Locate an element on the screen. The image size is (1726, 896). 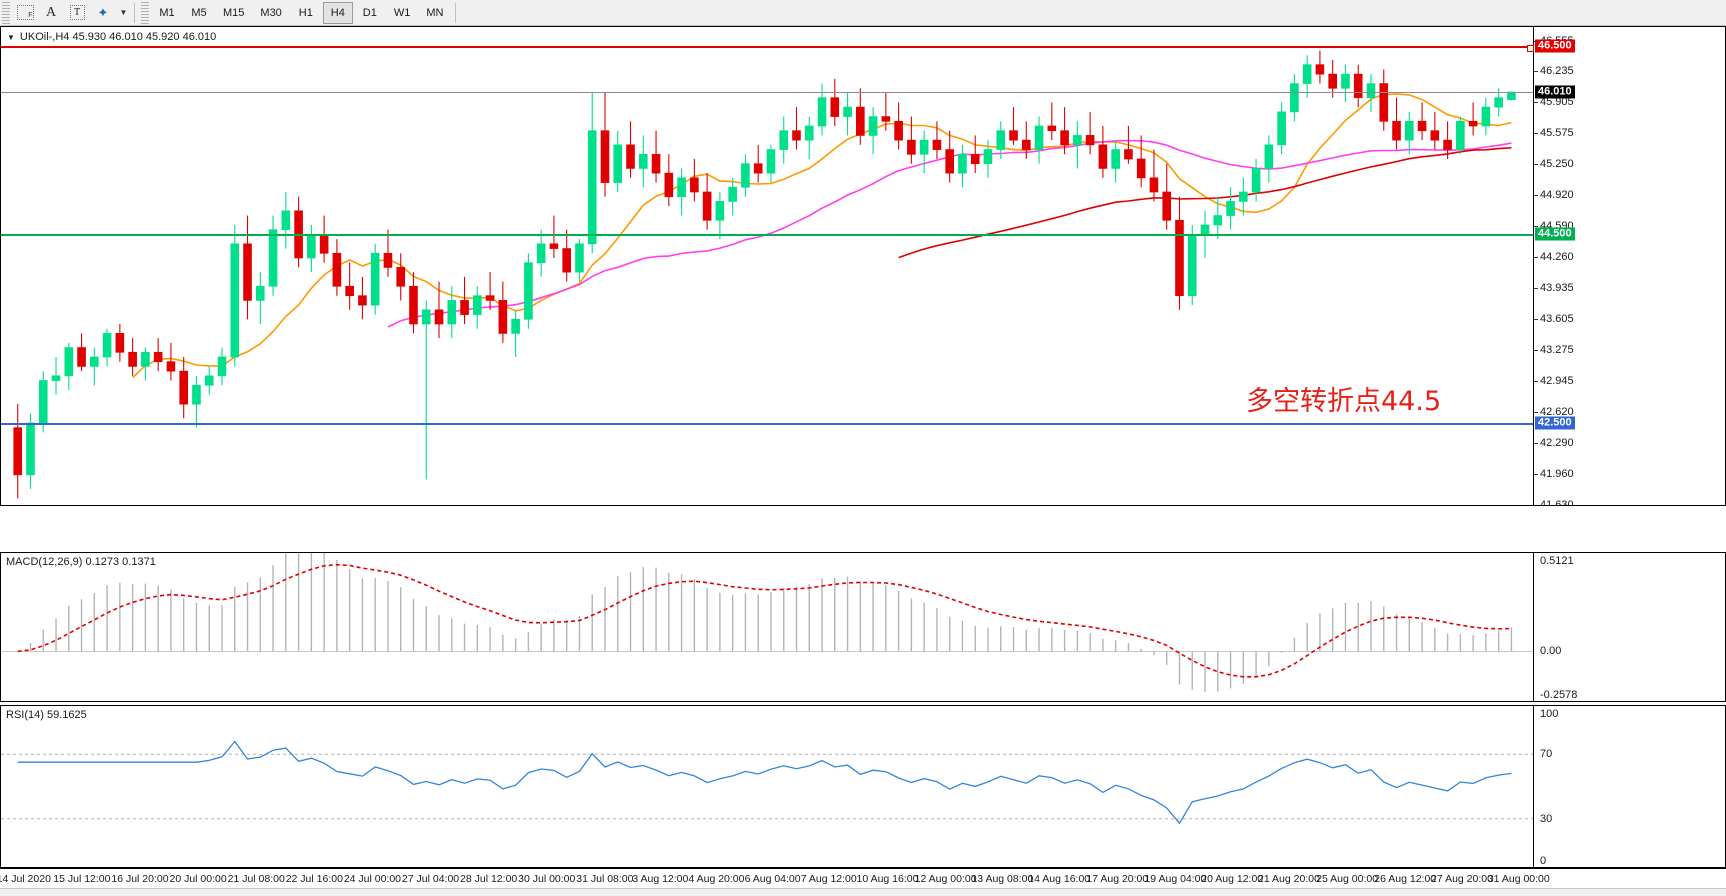
text-label-icon: A is located at coordinates (51, 12).